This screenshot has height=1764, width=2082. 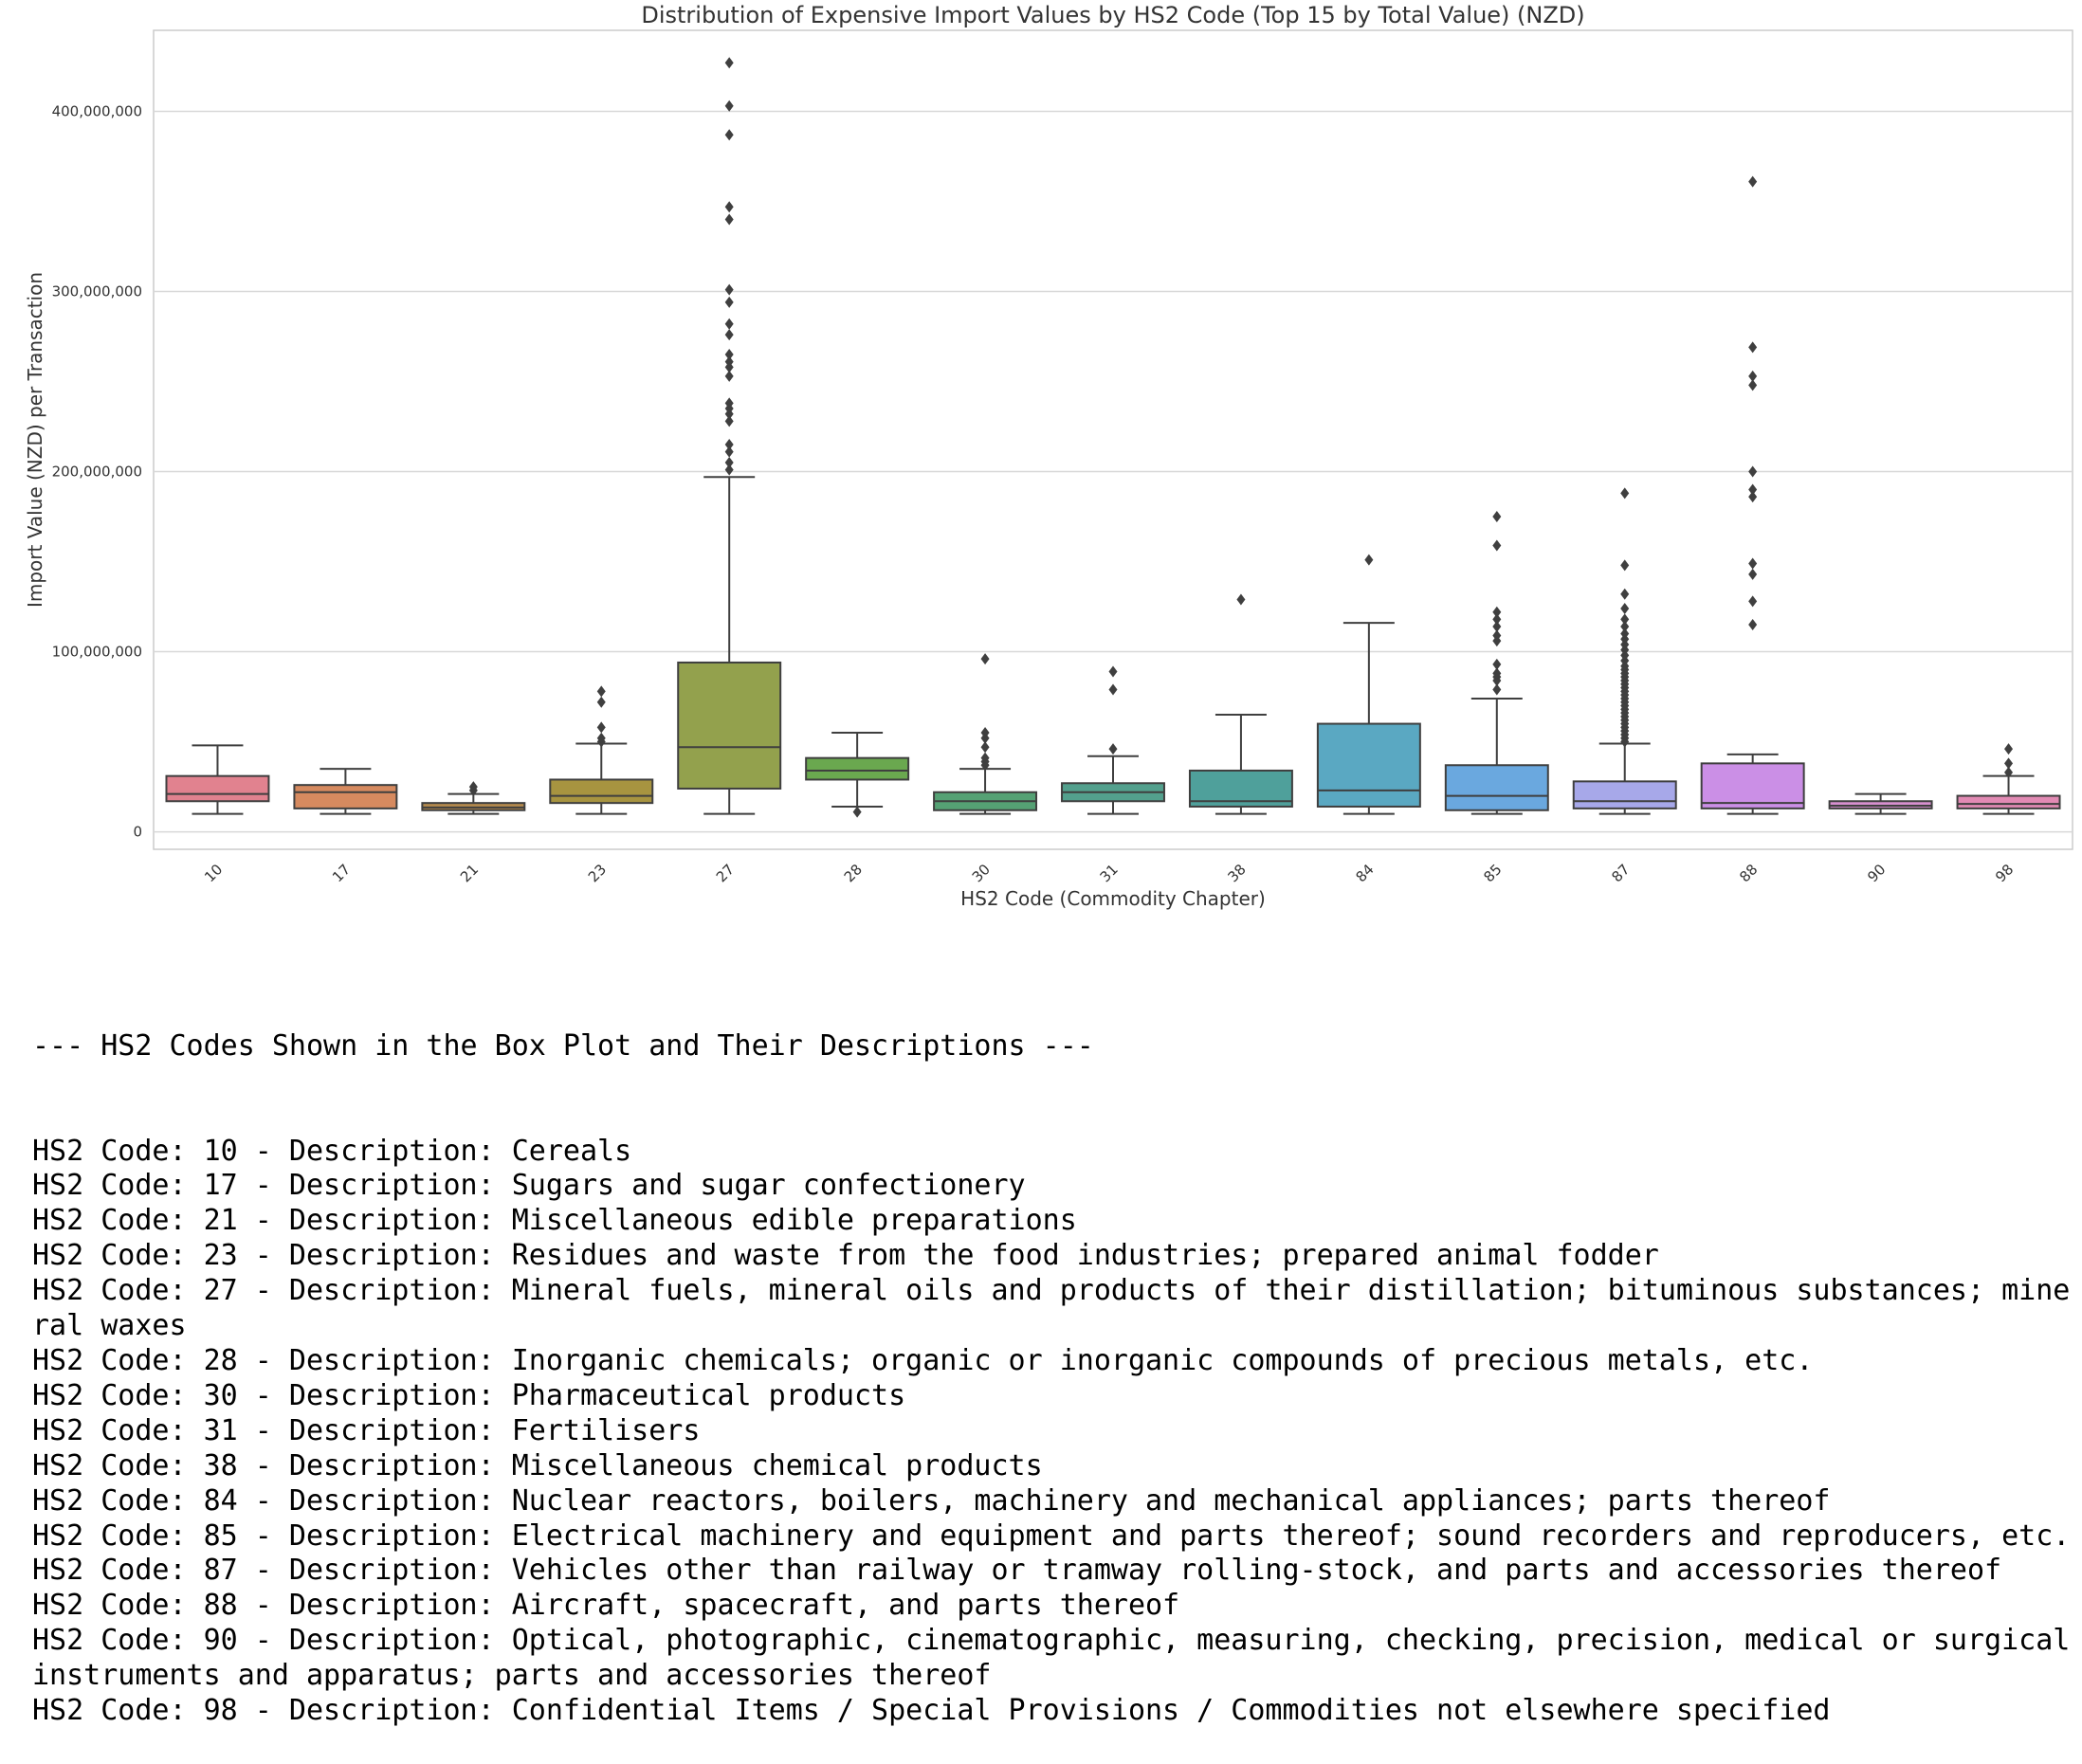 I want to click on x-tick-label: 27, so click(x=726, y=873).